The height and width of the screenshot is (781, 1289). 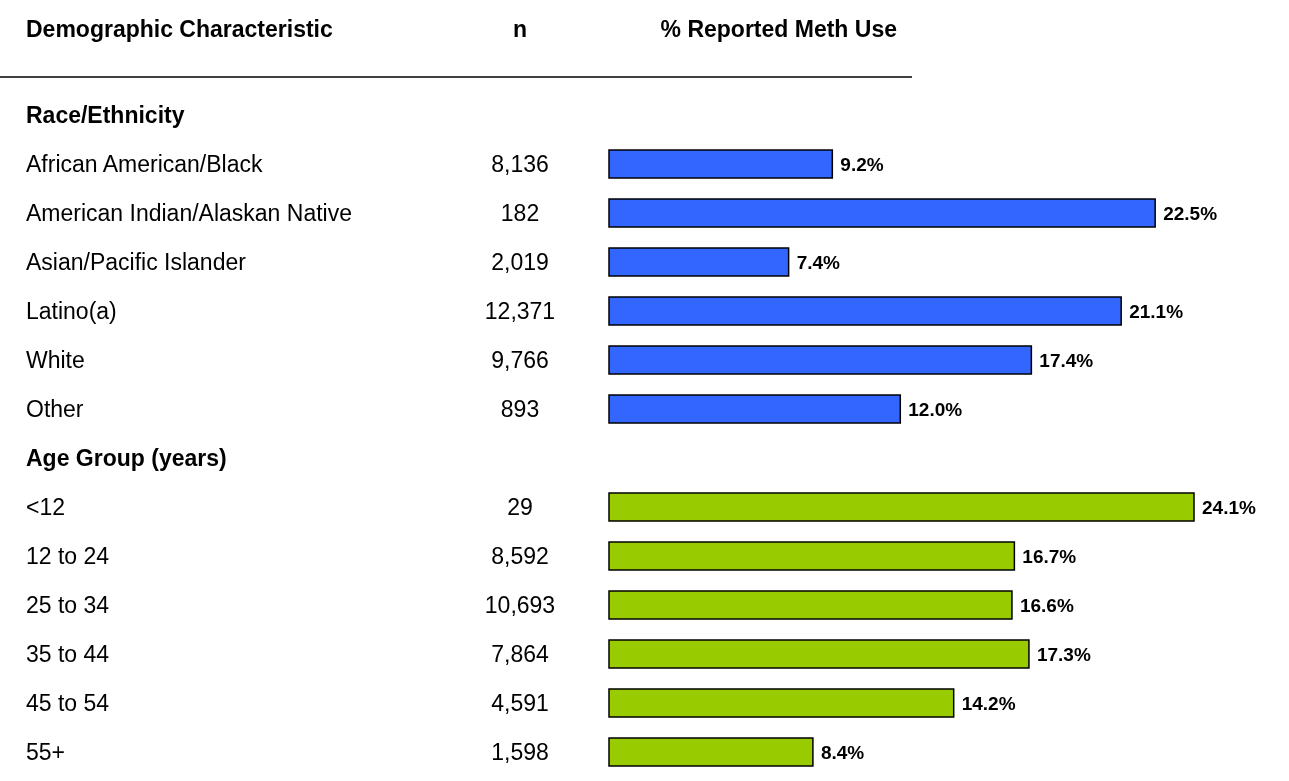 What do you see at coordinates (1229, 507) in the screenshot?
I see `data-label: 24.1%` at bounding box center [1229, 507].